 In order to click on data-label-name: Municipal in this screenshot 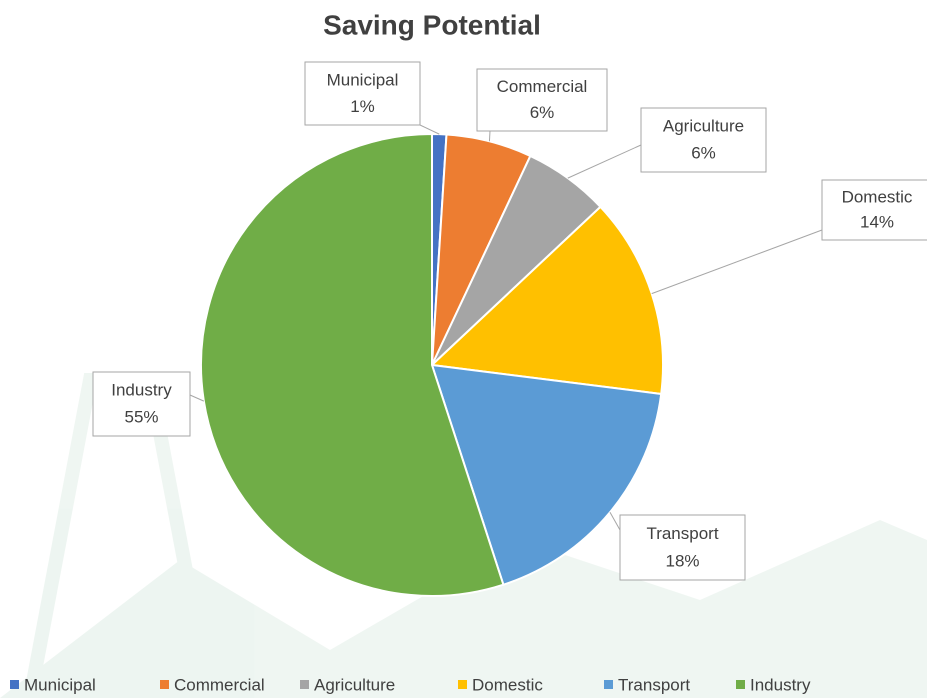, I will do `click(363, 79)`.